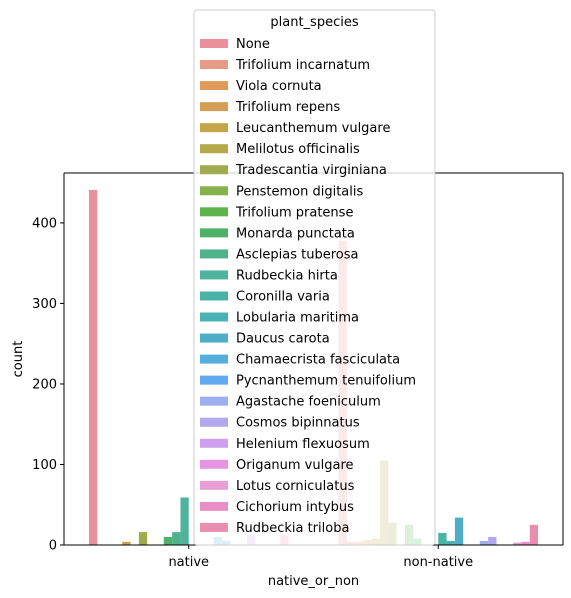  Describe the element at coordinates (184, 521) in the screenshot. I see `bar-rudbeckia-hirta-native` at that location.